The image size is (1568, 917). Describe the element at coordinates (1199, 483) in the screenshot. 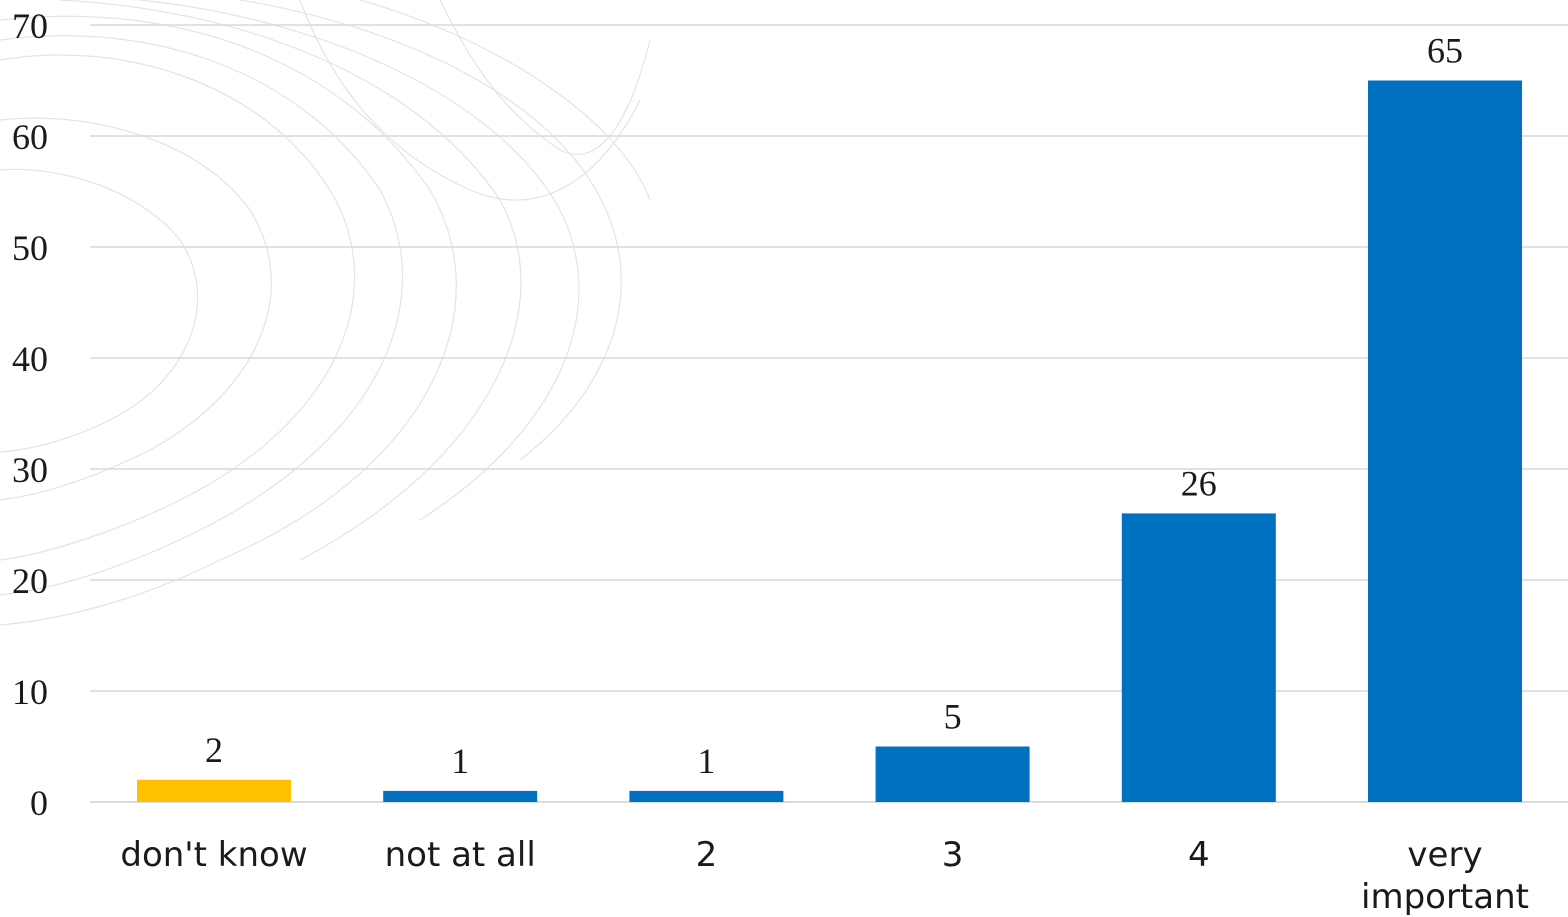

I see `bar-value-label: 26` at that location.